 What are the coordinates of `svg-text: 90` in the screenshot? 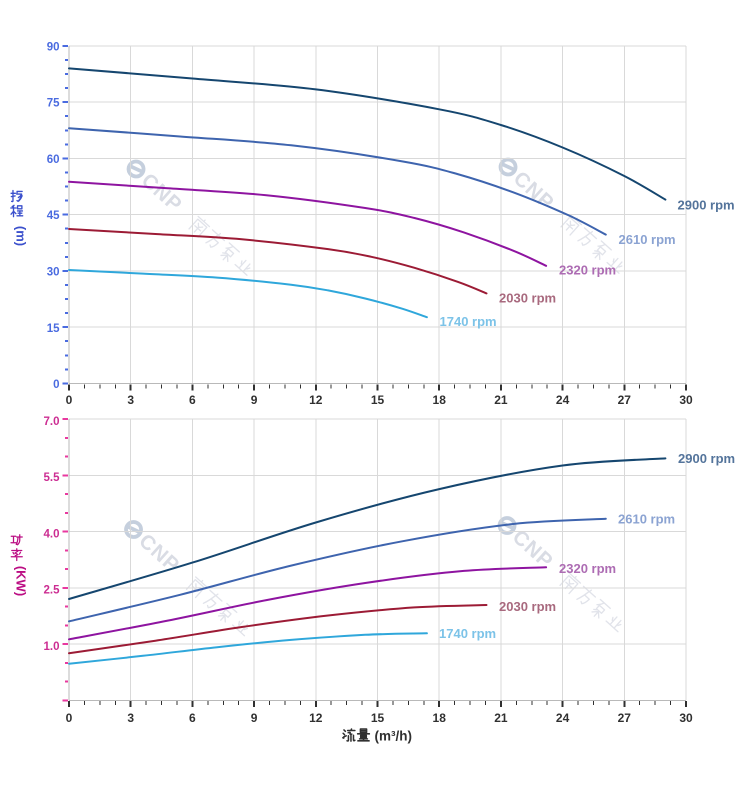 It's located at (53, 48).